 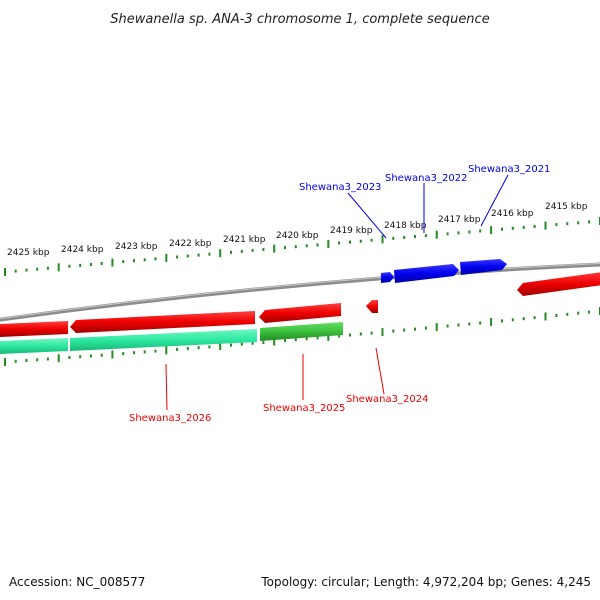 I want to click on gene-arrow-left-partial, so click(x=34, y=329).